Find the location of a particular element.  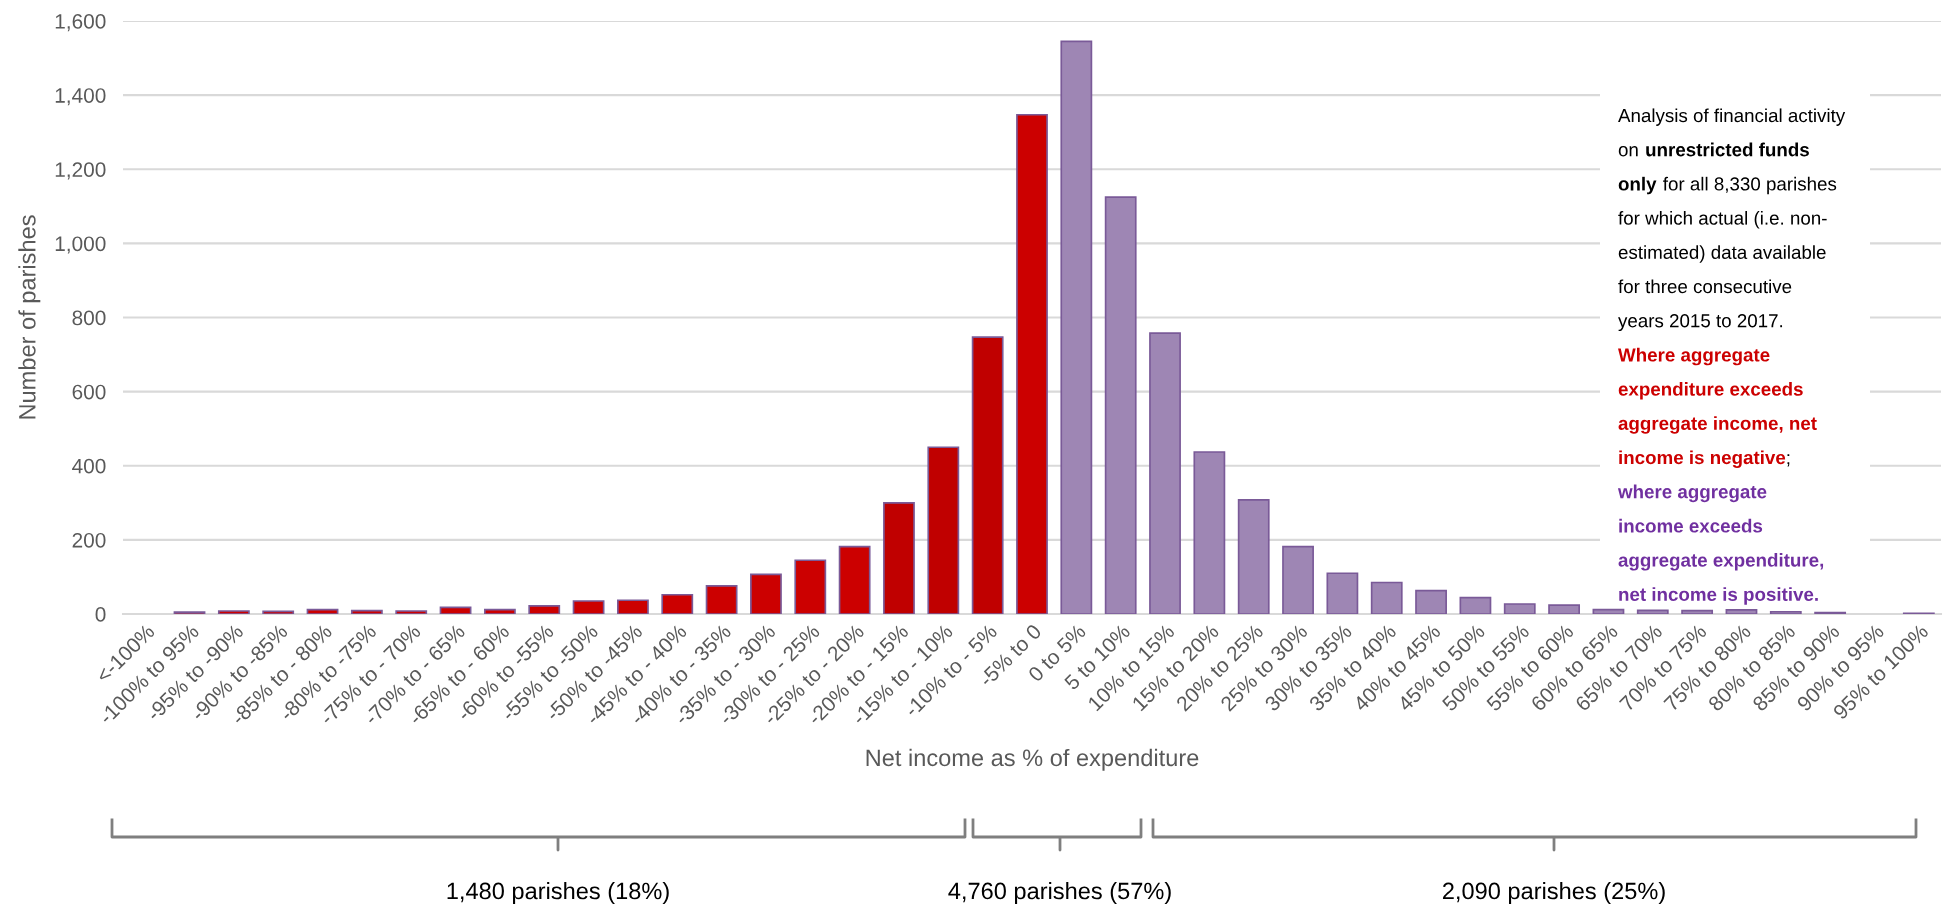

annotation: for all 8,330 parishes is located at coordinates (1750, 185).